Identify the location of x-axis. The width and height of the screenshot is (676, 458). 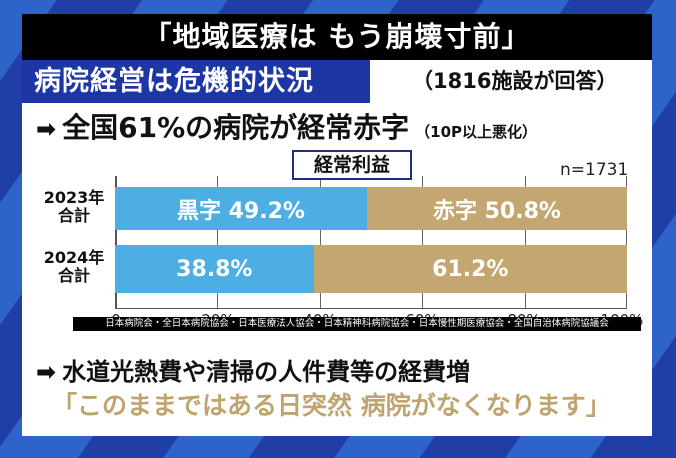
(371, 308).